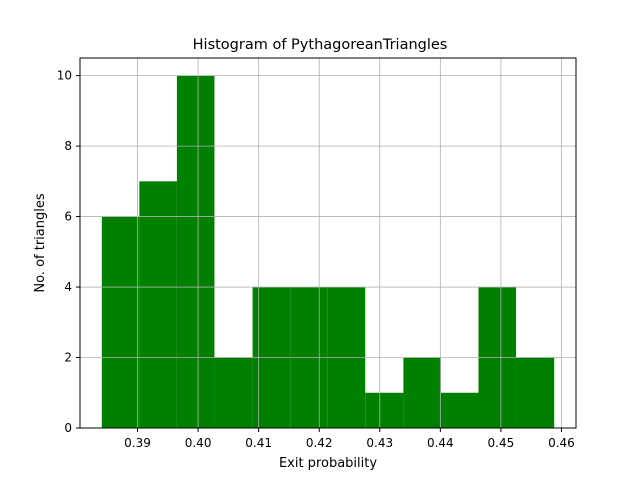 The height and width of the screenshot is (480, 640). What do you see at coordinates (379, 443) in the screenshot?
I see `x-tick-label: 0.43` at bounding box center [379, 443].